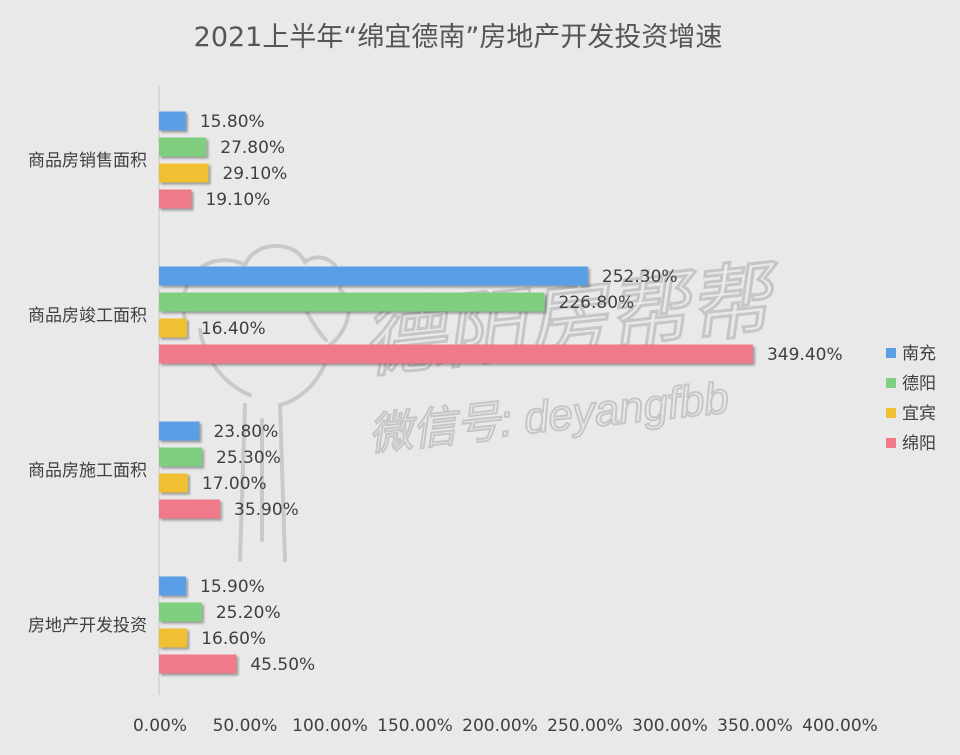  What do you see at coordinates (415, 726) in the screenshot?
I see `x-tick-label: 150.00%` at bounding box center [415, 726].